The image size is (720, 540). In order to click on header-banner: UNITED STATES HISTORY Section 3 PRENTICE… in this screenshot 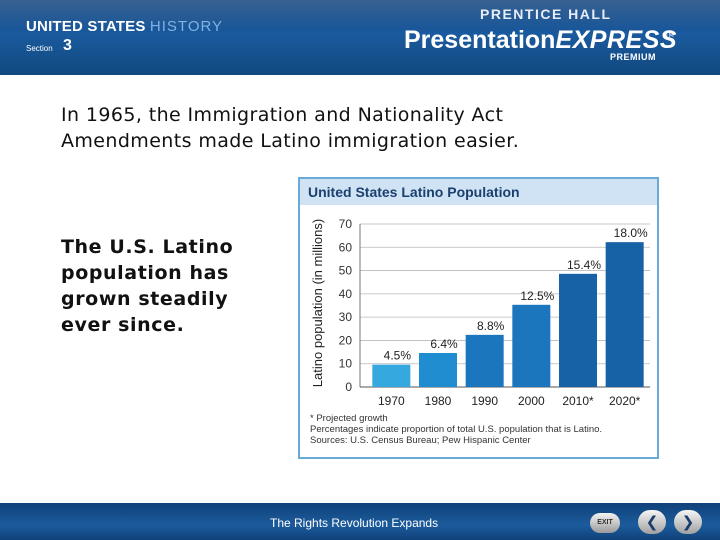, I will do `click(360, 37)`.